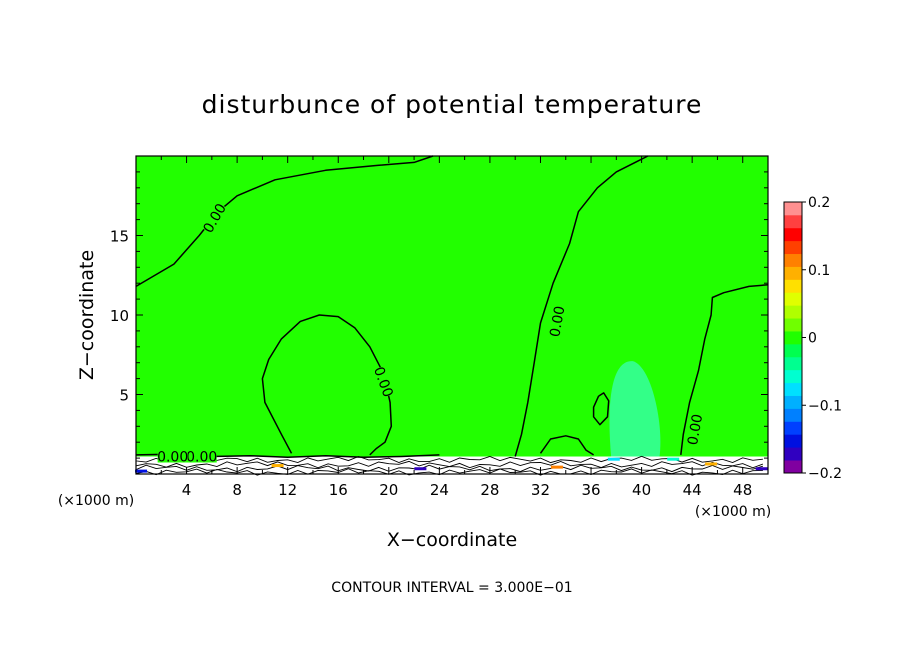  What do you see at coordinates (635, 410) in the screenshot?
I see `cool-anomaly-region` at bounding box center [635, 410].